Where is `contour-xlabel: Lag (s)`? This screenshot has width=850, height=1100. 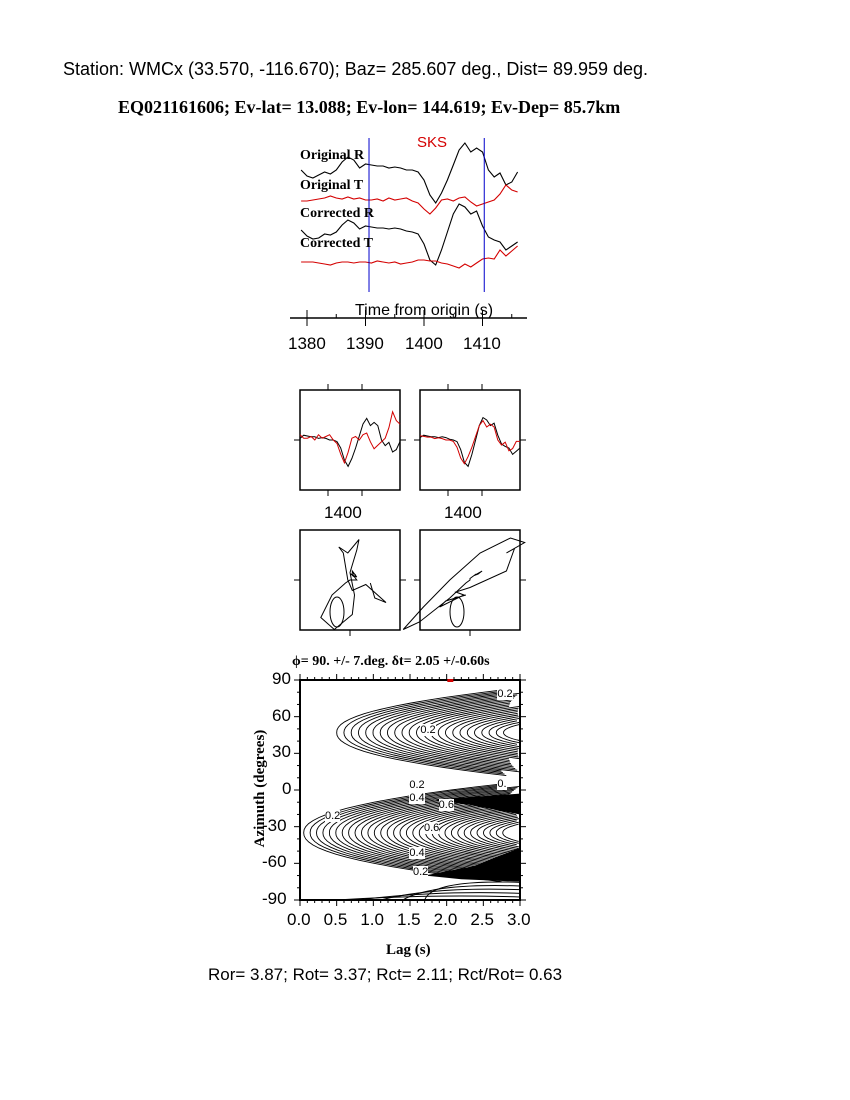
contour-xlabel: Lag (s) is located at coordinates (408, 950).